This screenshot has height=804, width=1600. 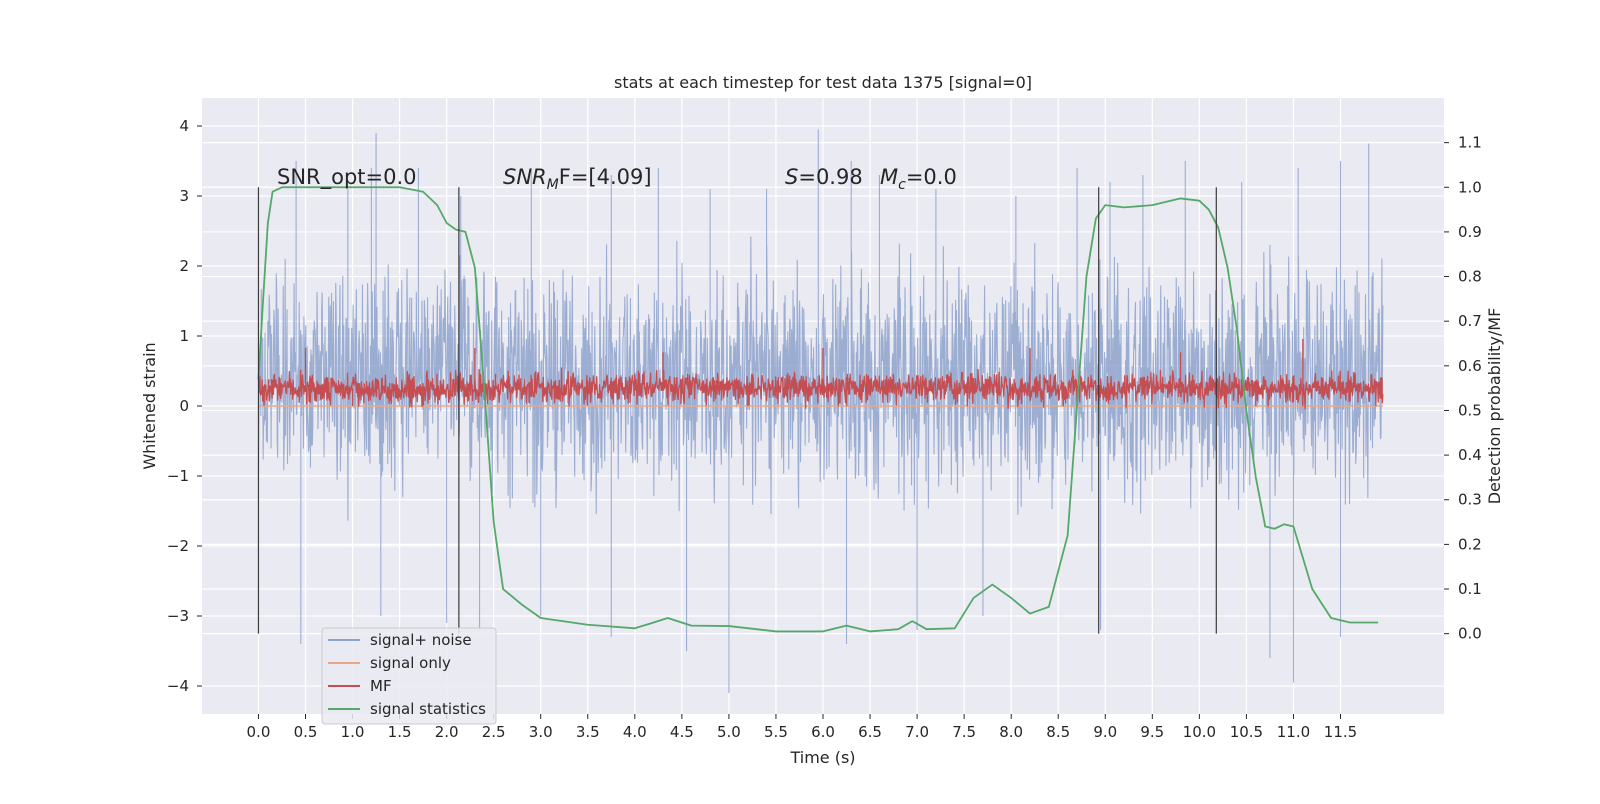 What do you see at coordinates (184, 266) in the screenshot?
I see `y-tick-label: 2` at bounding box center [184, 266].